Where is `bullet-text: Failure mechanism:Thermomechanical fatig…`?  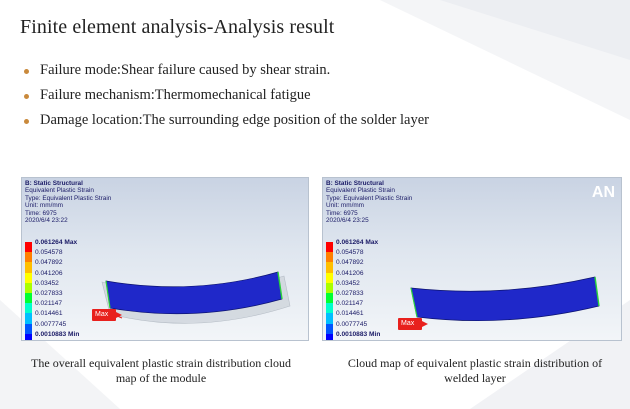
bullet-text: Failure mechanism:Thermomechanical fatig… is located at coordinates (175, 95).